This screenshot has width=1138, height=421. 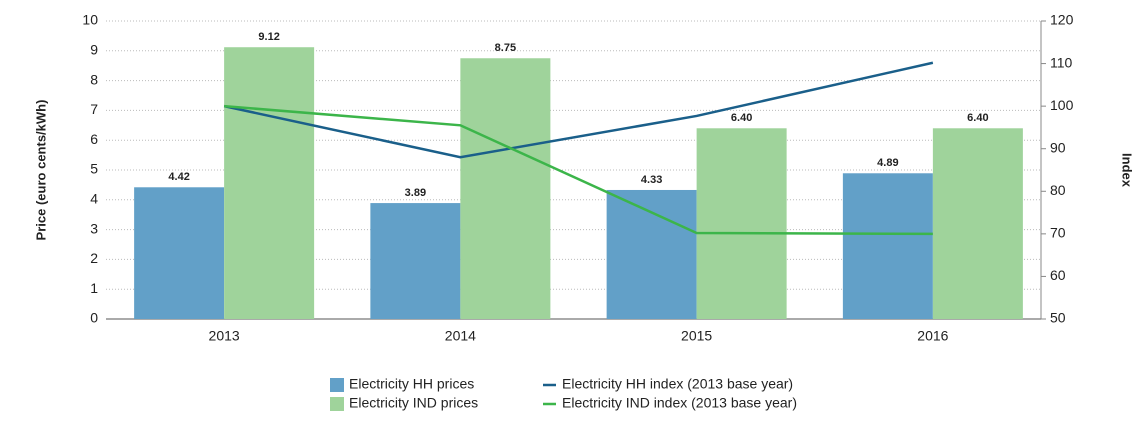 I want to click on value-label: 8.75, so click(x=505, y=48).